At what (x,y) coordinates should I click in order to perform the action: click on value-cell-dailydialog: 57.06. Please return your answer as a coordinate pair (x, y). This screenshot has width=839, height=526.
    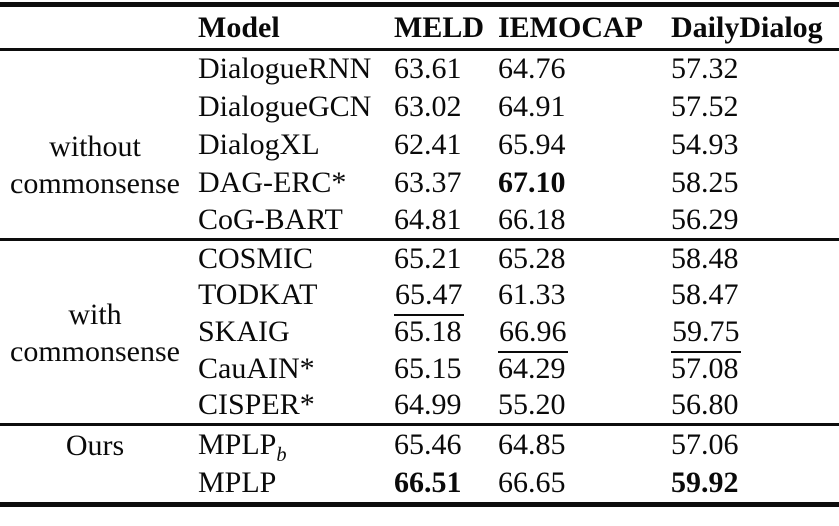
    Looking at the image, I should click on (705, 445).